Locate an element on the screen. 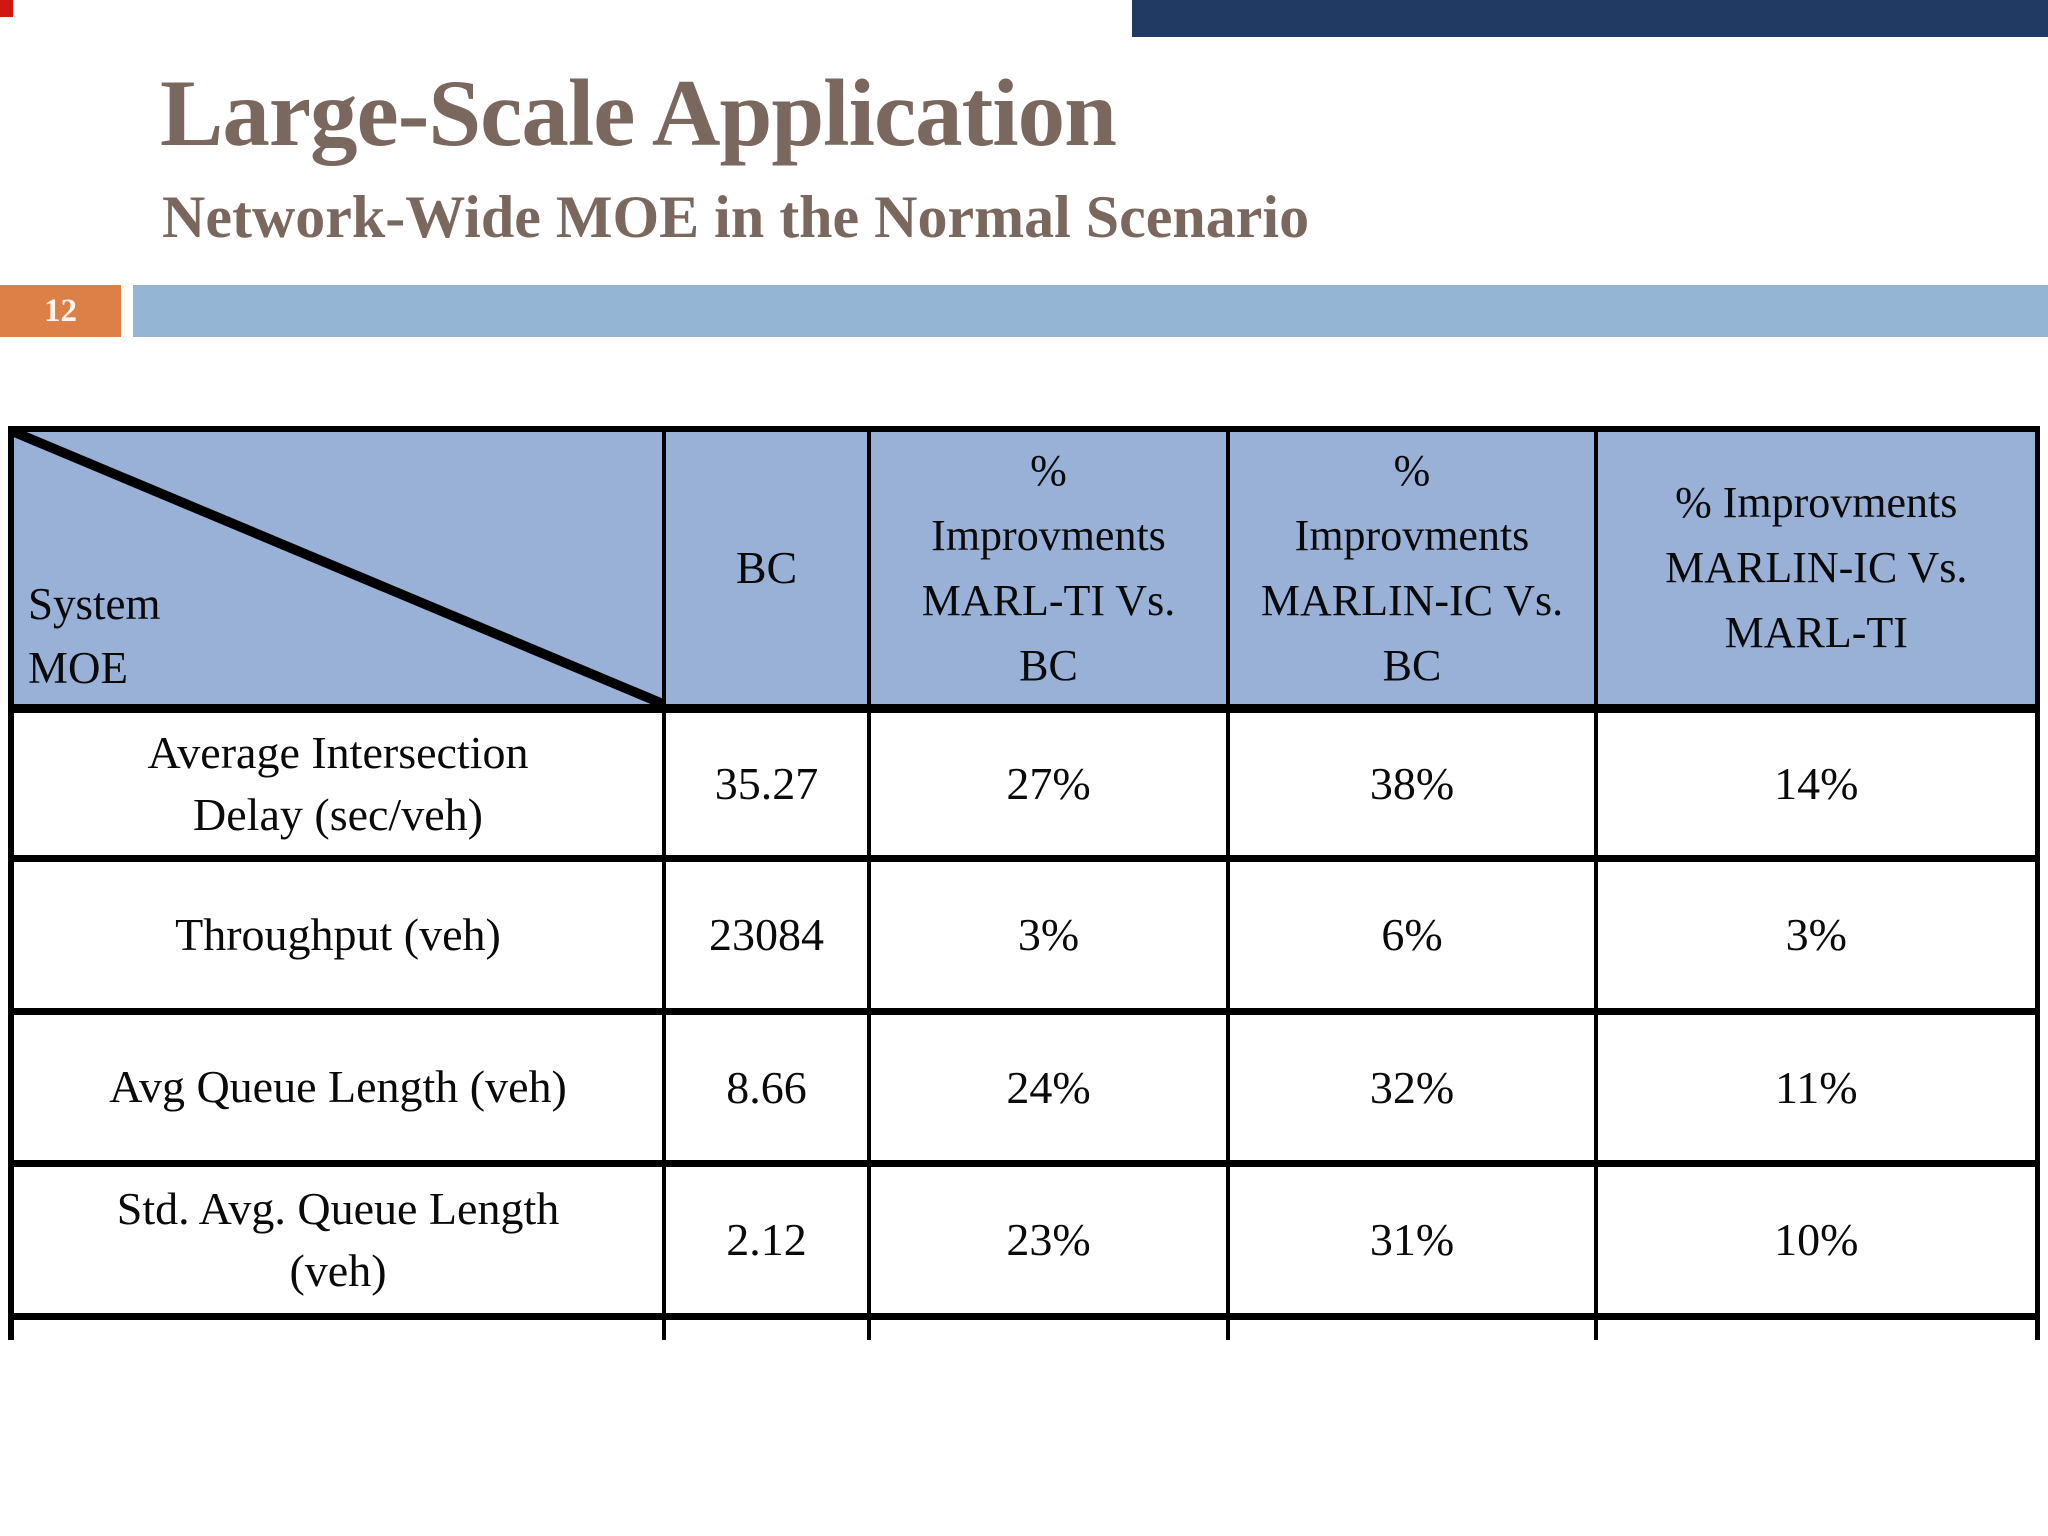 The image size is (2048, 1536). page-number-badge: 12 is located at coordinates (60, 311).